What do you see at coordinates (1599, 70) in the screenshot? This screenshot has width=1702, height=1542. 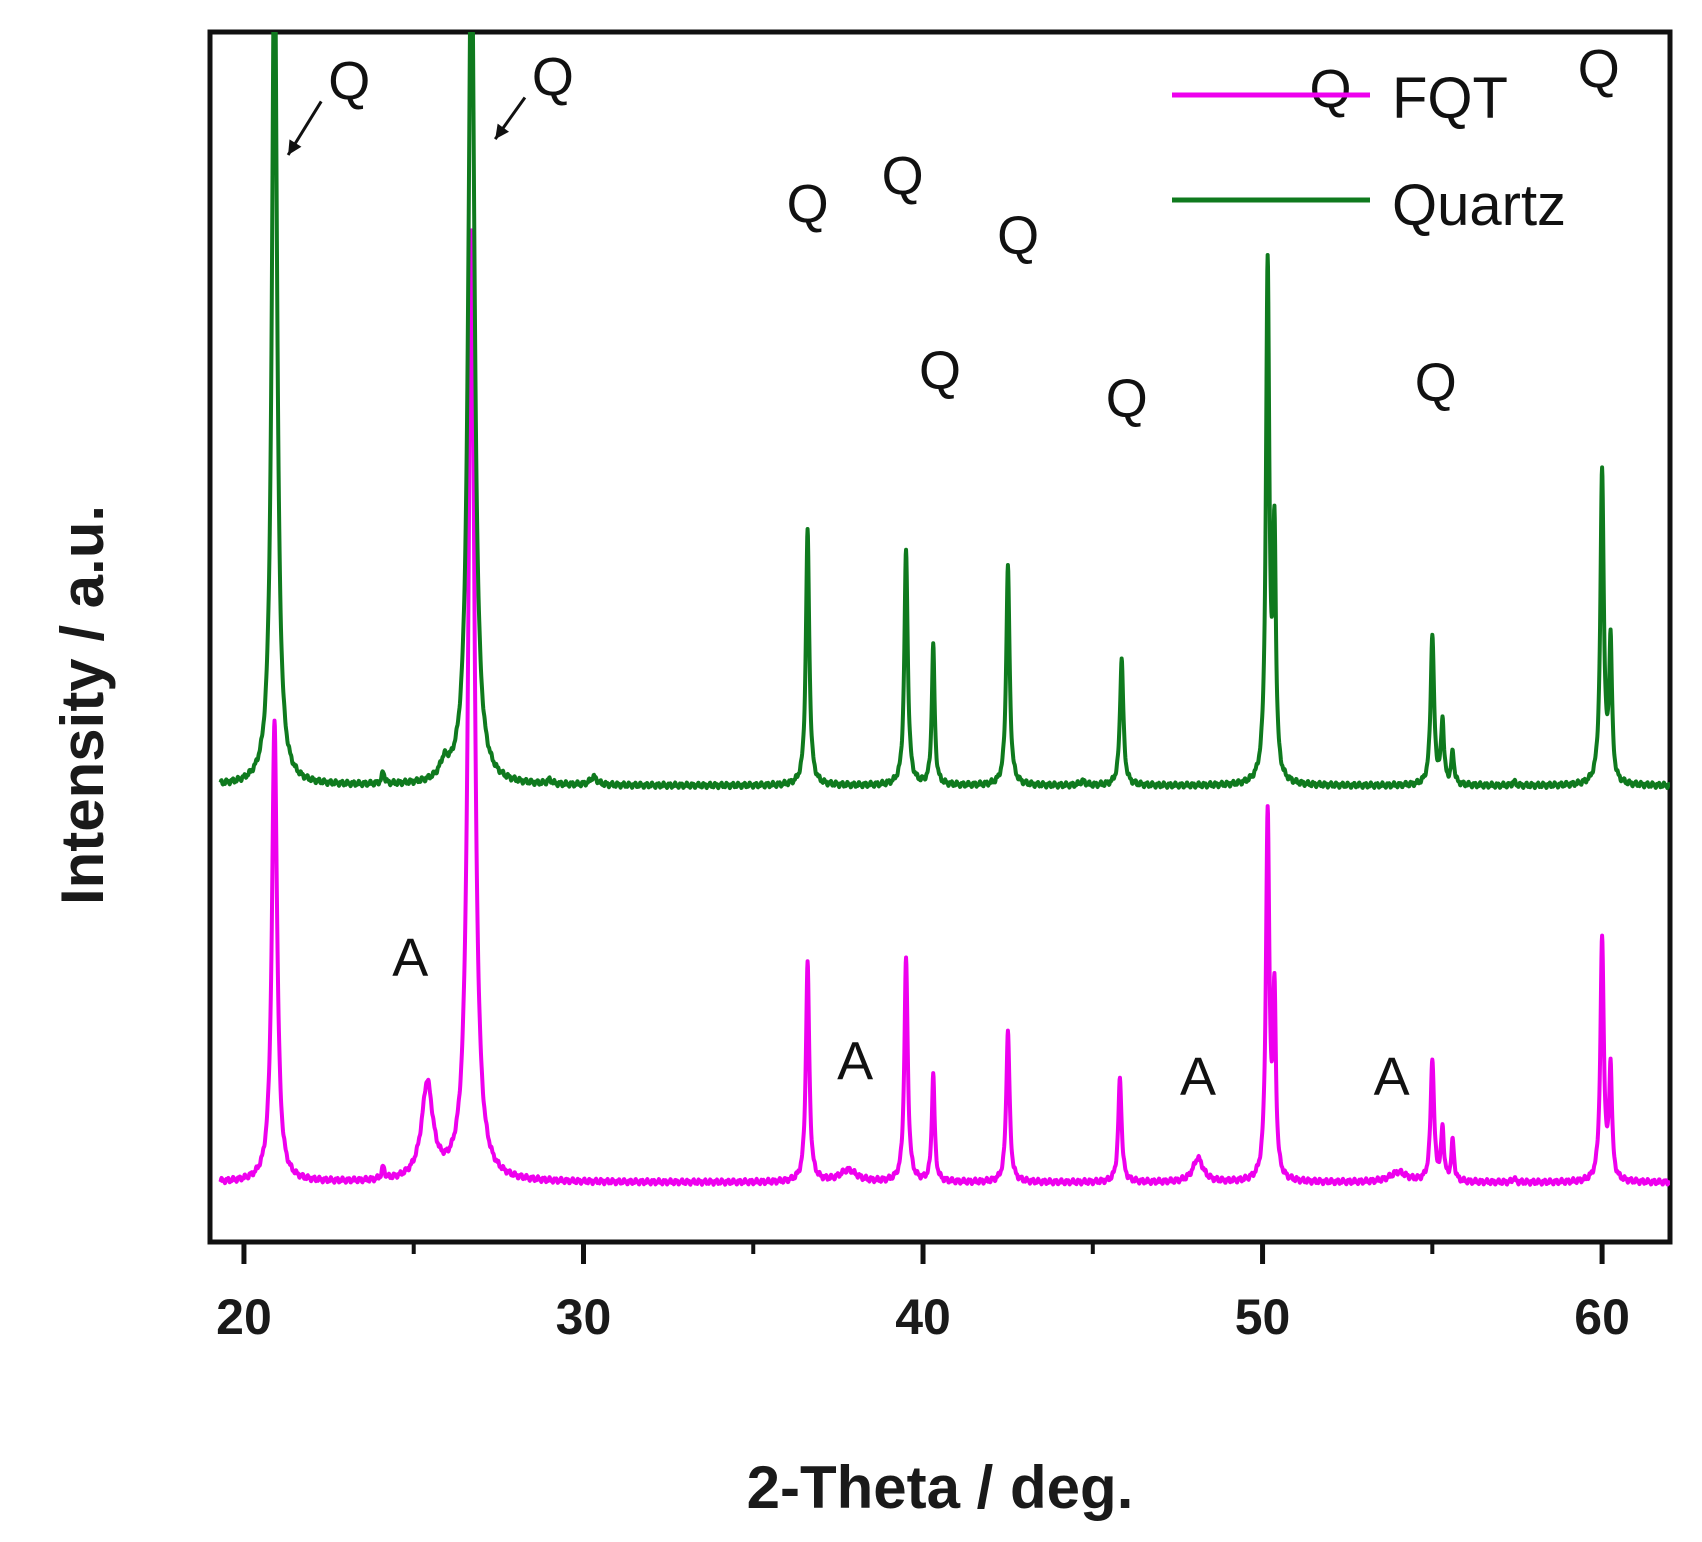 I see `peak-label-Q-9: Q` at bounding box center [1599, 70].